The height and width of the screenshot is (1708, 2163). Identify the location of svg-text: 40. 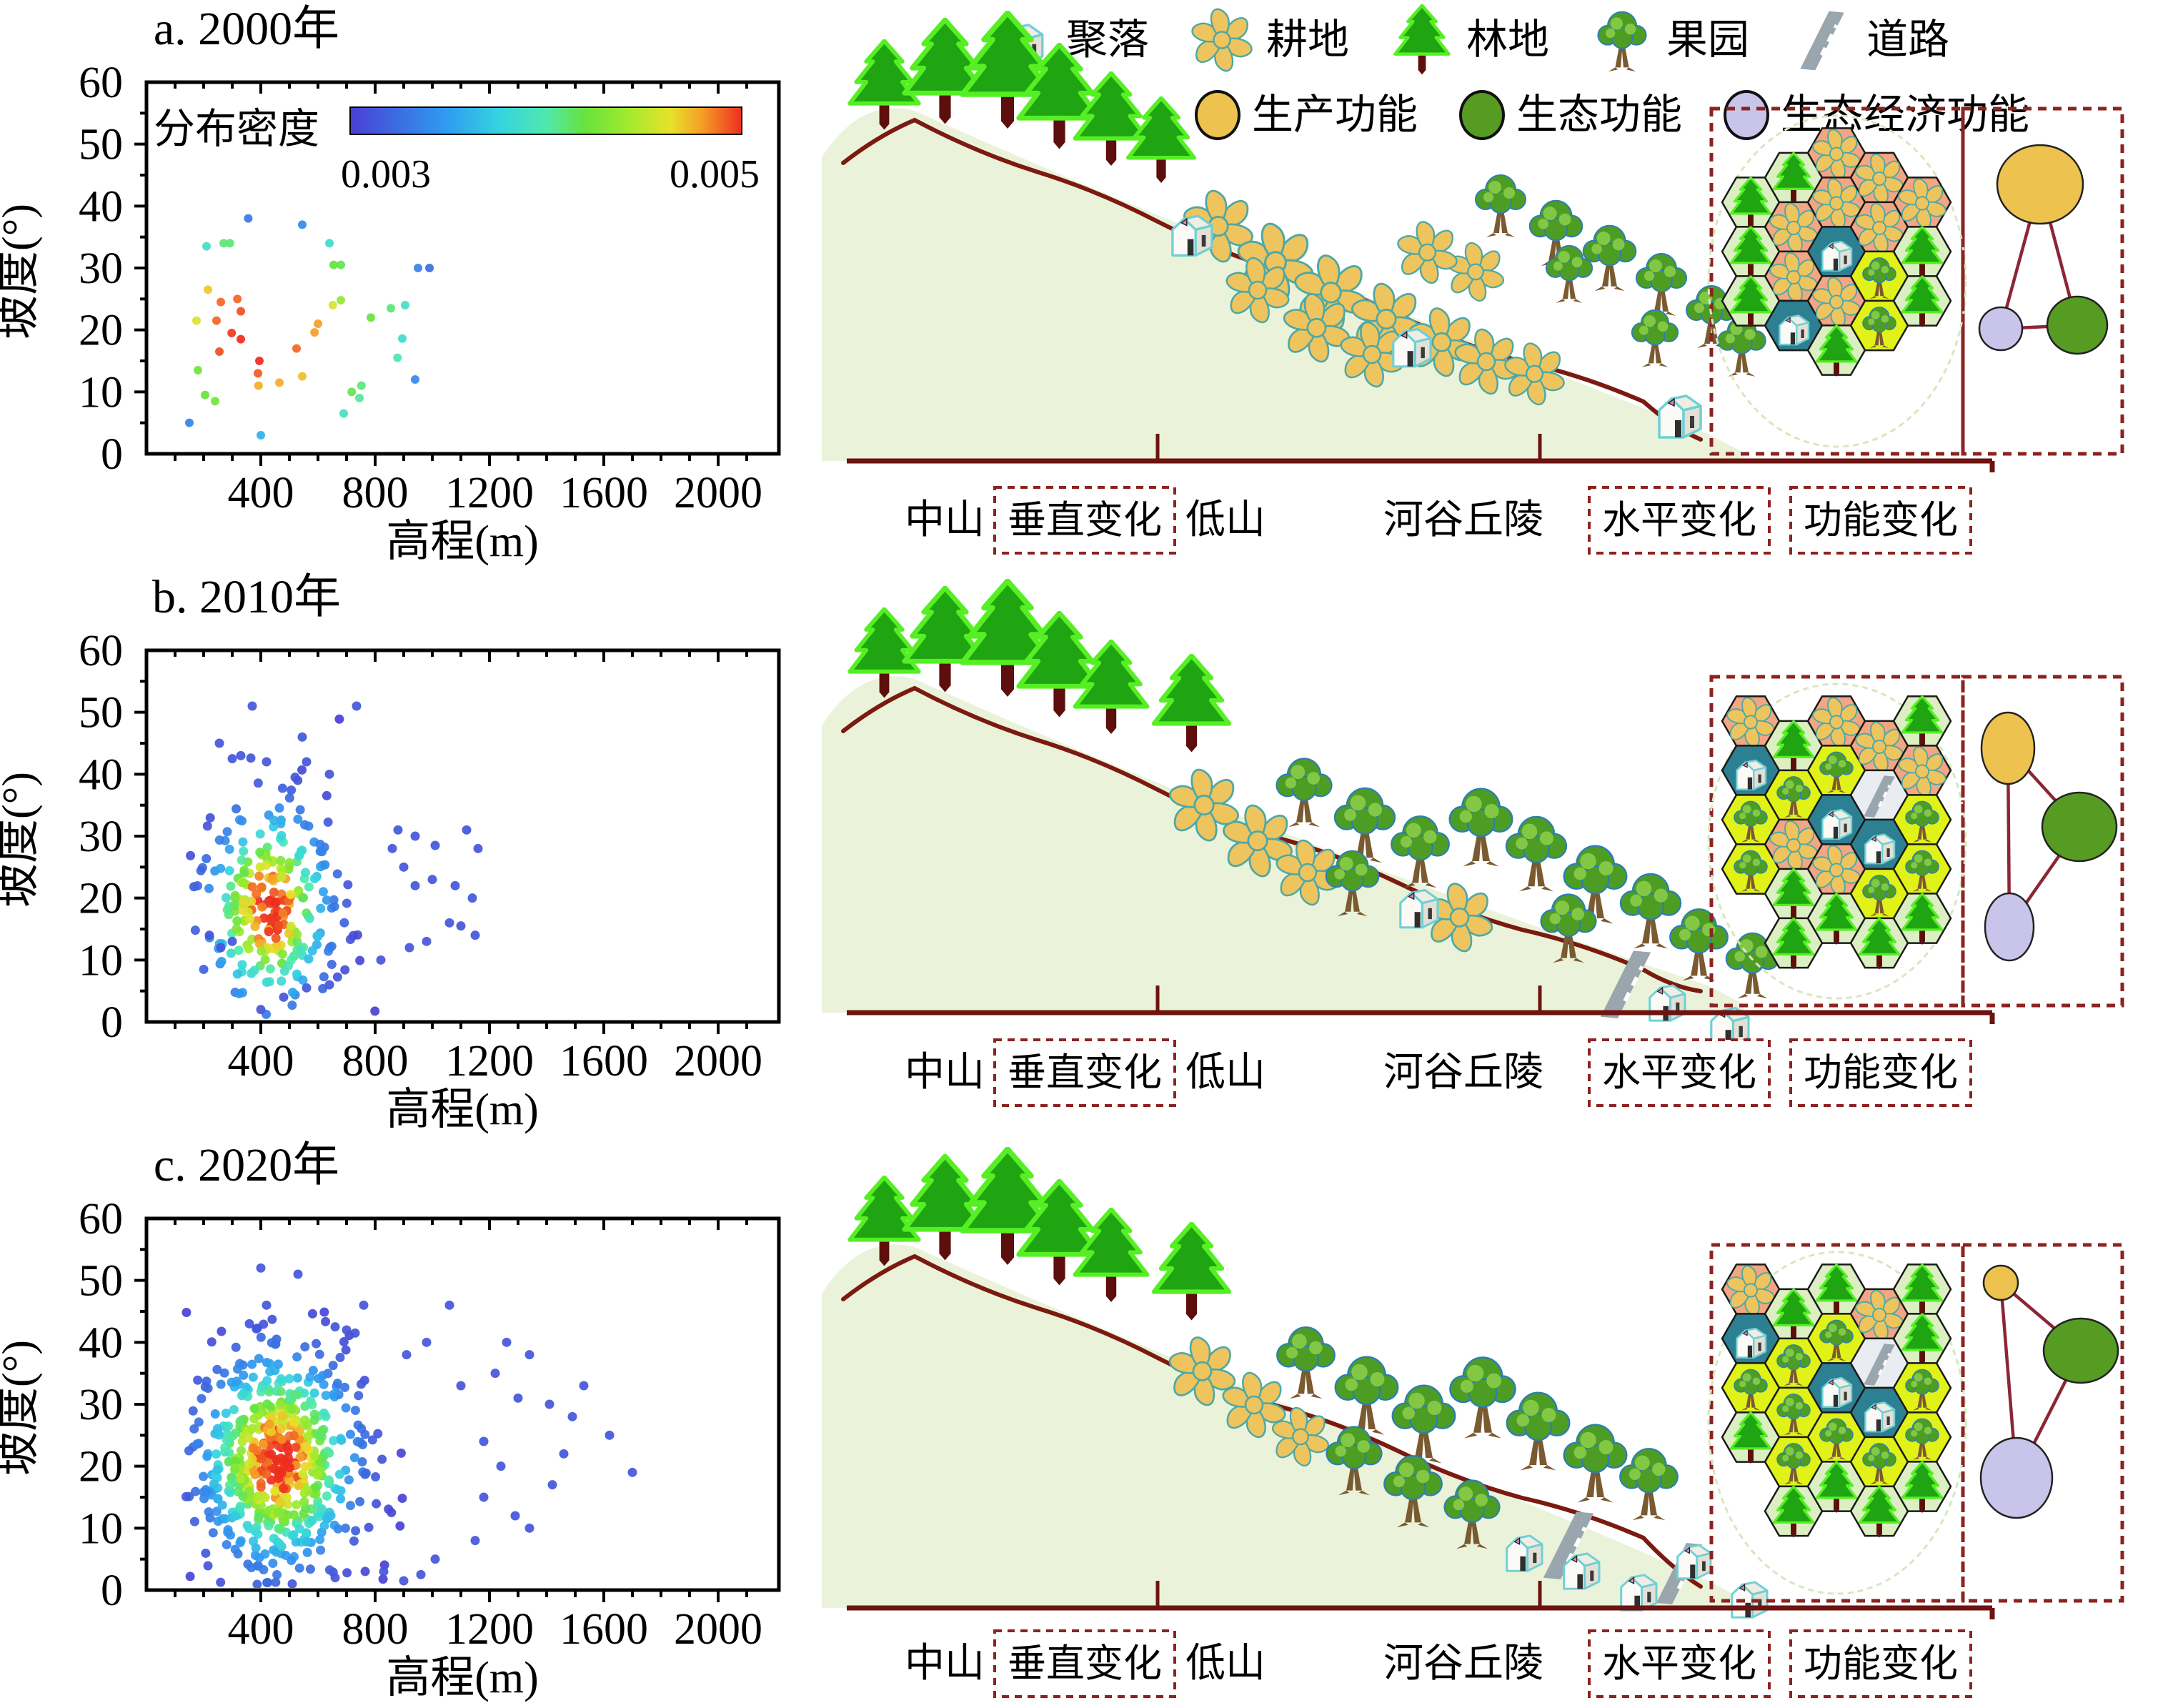
(101, 1343).